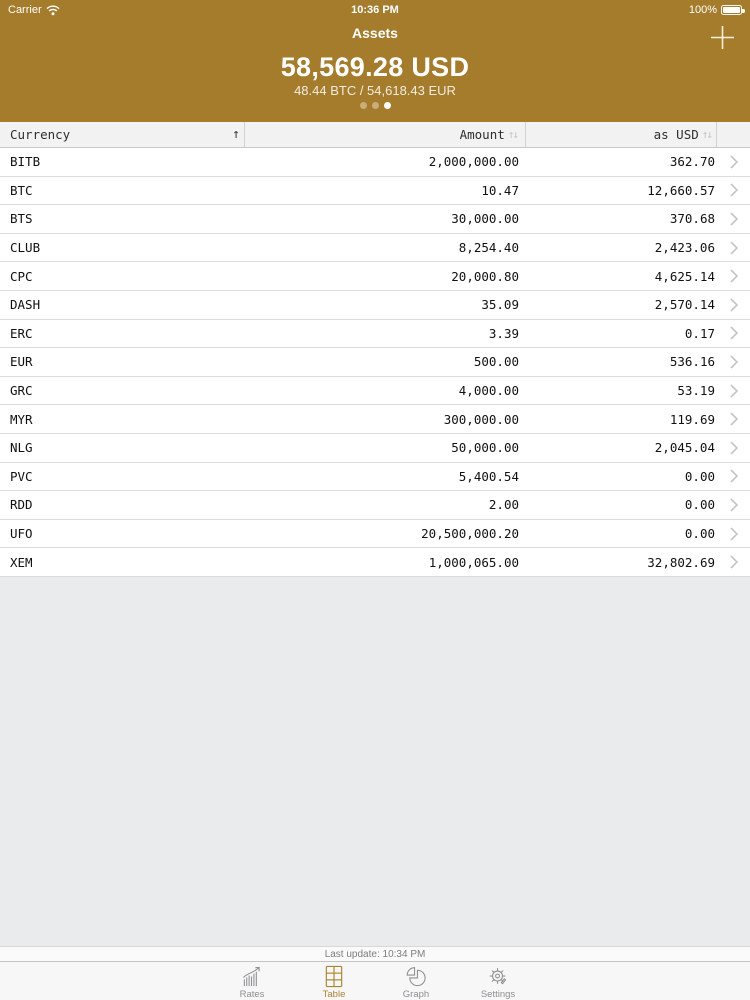 The image size is (750, 1000). Describe the element at coordinates (699, 476) in the screenshot. I see `row-usd: 0.00` at that location.